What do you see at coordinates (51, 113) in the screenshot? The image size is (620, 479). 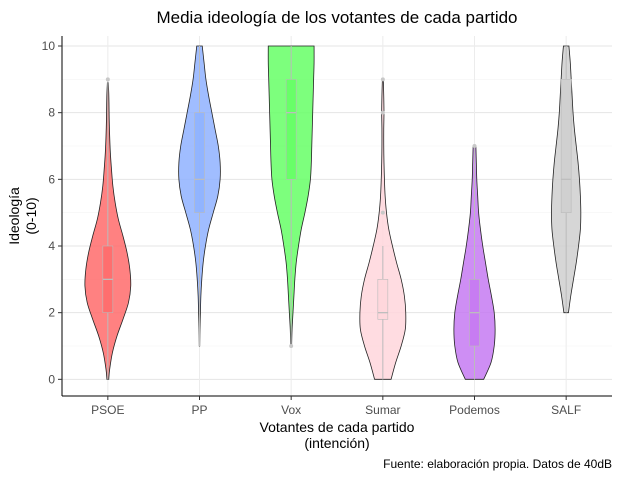 I see `y-tick-label: 8` at bounding box center [51, 113].